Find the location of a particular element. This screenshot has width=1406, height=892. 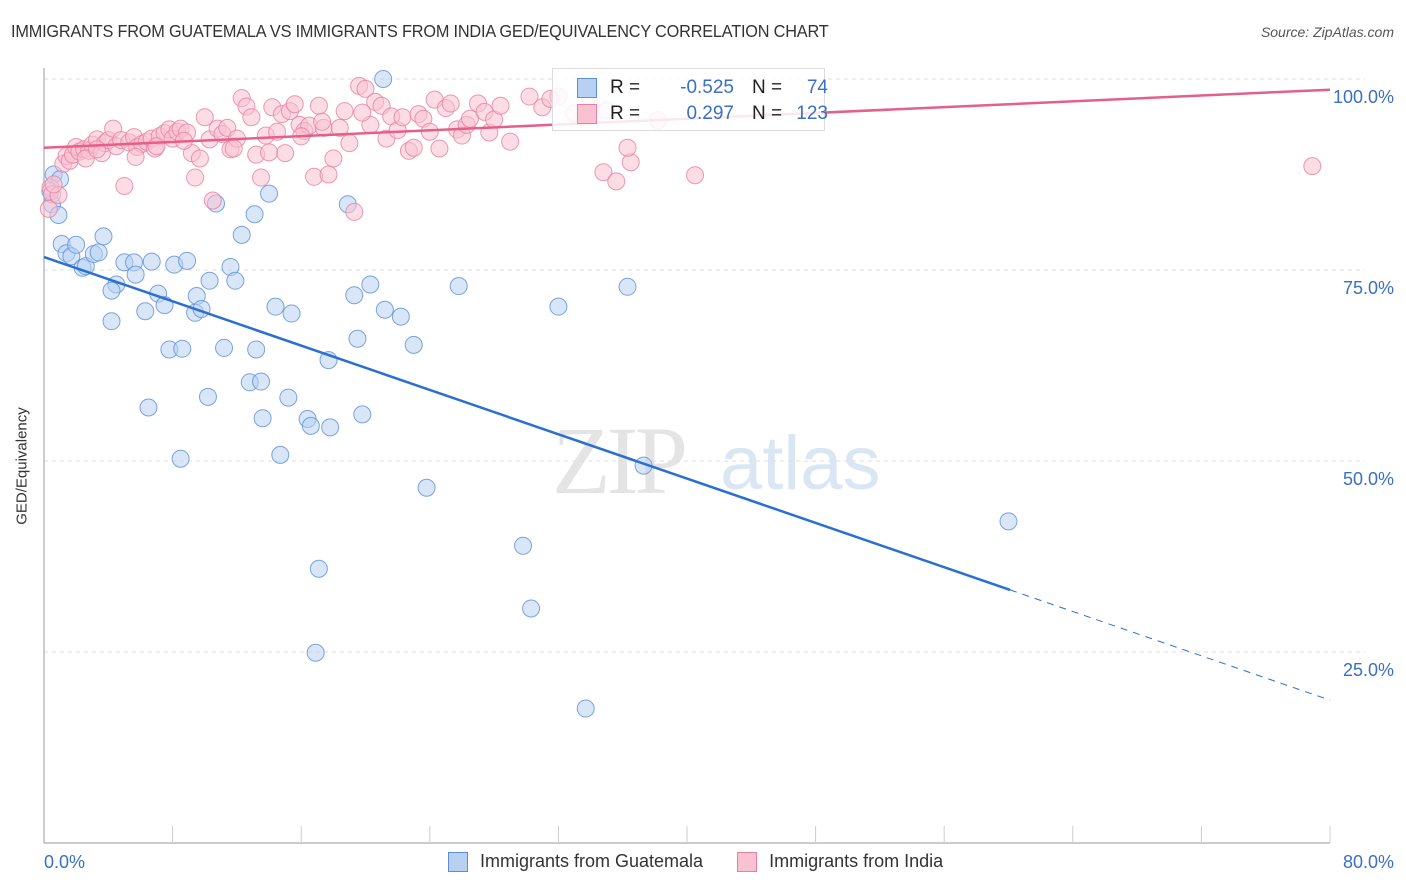

source-label: Source: ZipAtlas.com is located at coordinates (1327, 32).